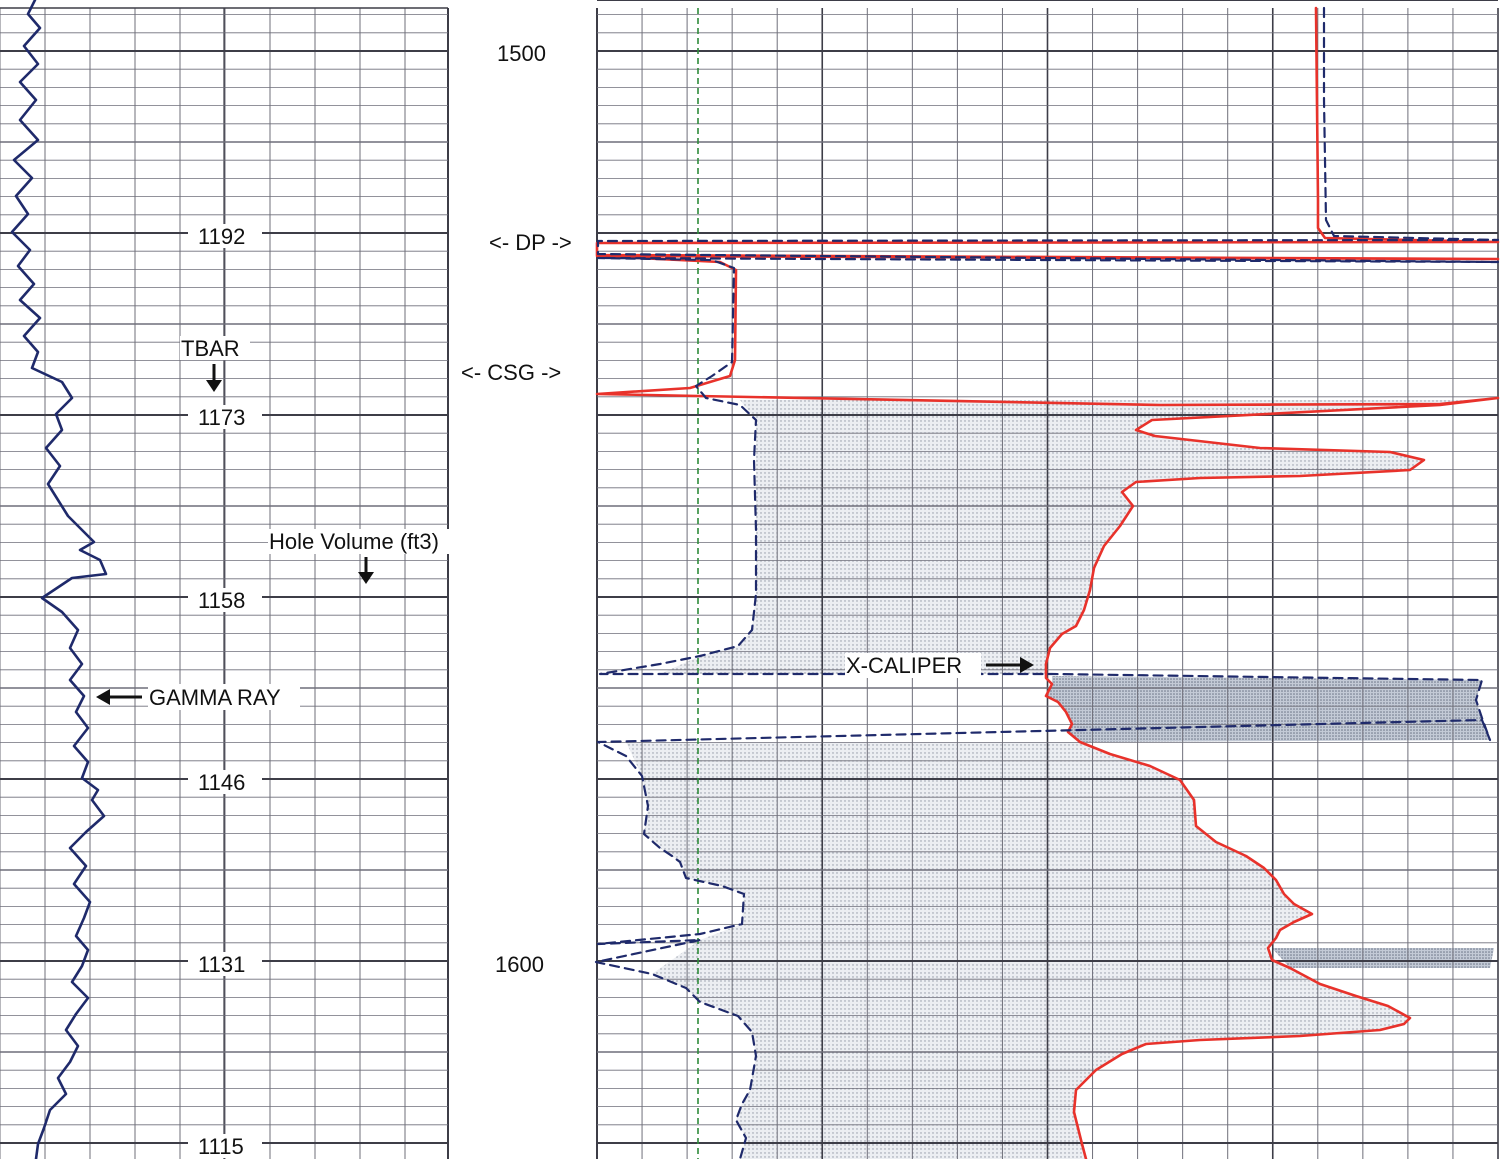 The height and width of the screenshot is (1159, 1509). Describe the element at coordinates (59, 579) in the screenshot. I see `curve-gamma-ray` at that location.